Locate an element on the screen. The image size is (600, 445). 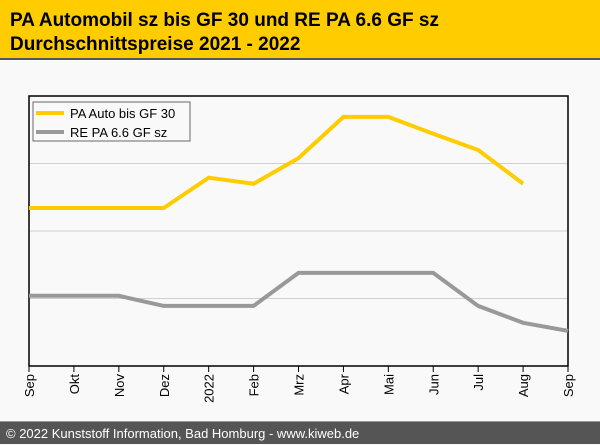
chart-title-line2: Durchschnittspreise 2021 - 2022 is located at coordinates (155, 44).